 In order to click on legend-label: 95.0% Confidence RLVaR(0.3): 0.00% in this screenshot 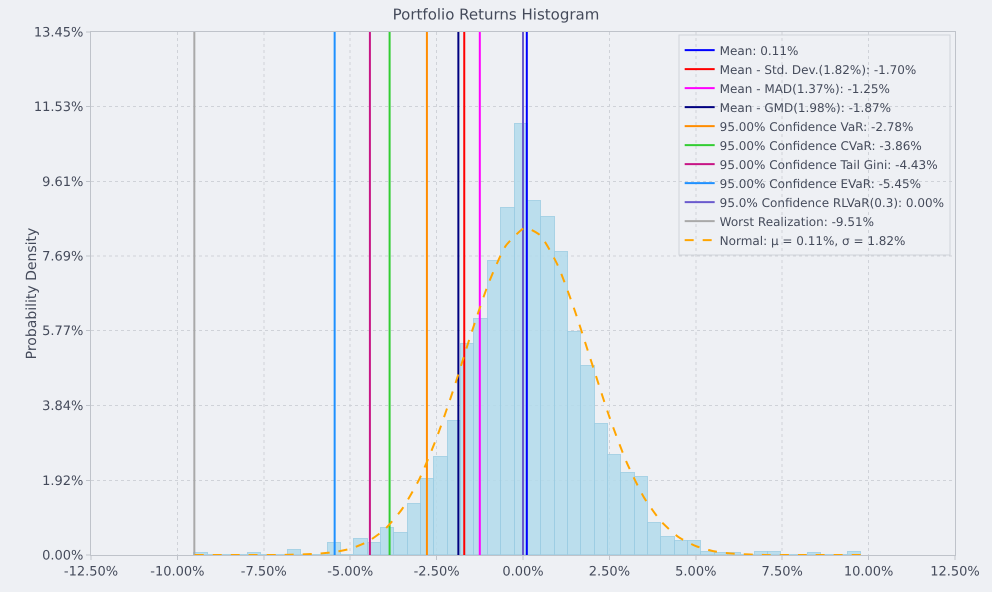, I will do `click(832, 203)`.